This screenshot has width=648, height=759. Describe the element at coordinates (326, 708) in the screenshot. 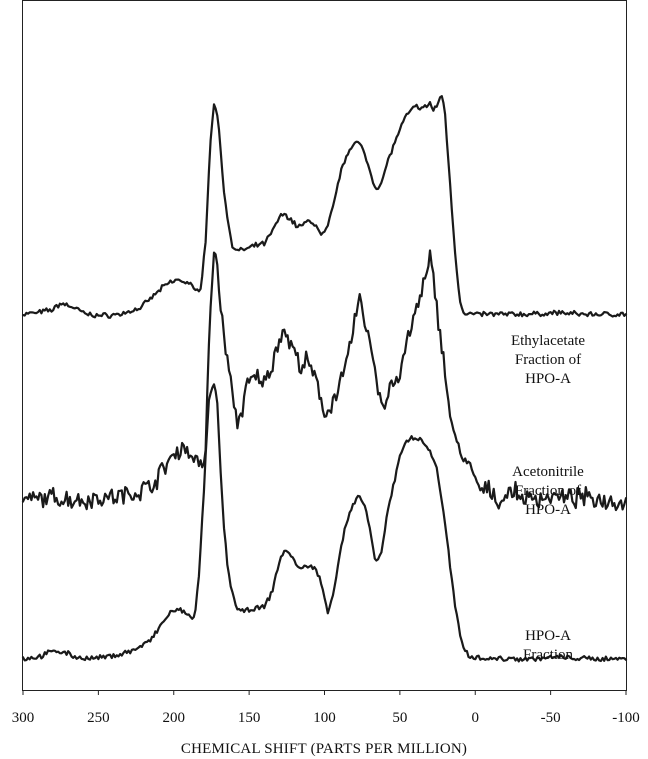

I see `x-axis-ticks: 300 250 200 150 100 50 0 -50 -100` at that location.